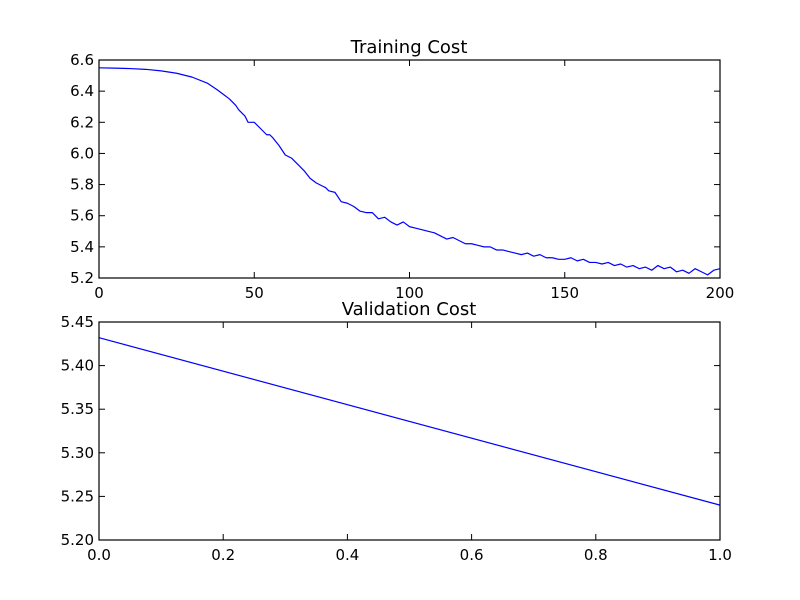 Image resolution: width=800 pixels, height=600 pixels. Describe the element at coordinates (82, 278) in the screenshot. I see `y-tick-label: 5.2` at that location.